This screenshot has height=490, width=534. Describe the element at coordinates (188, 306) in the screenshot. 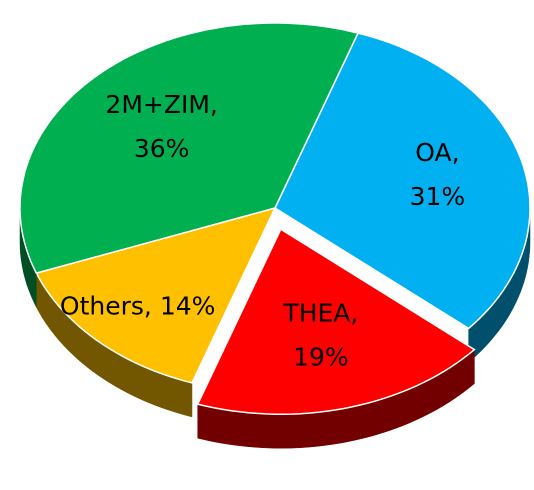

I see `value-label: 14%` at that location.